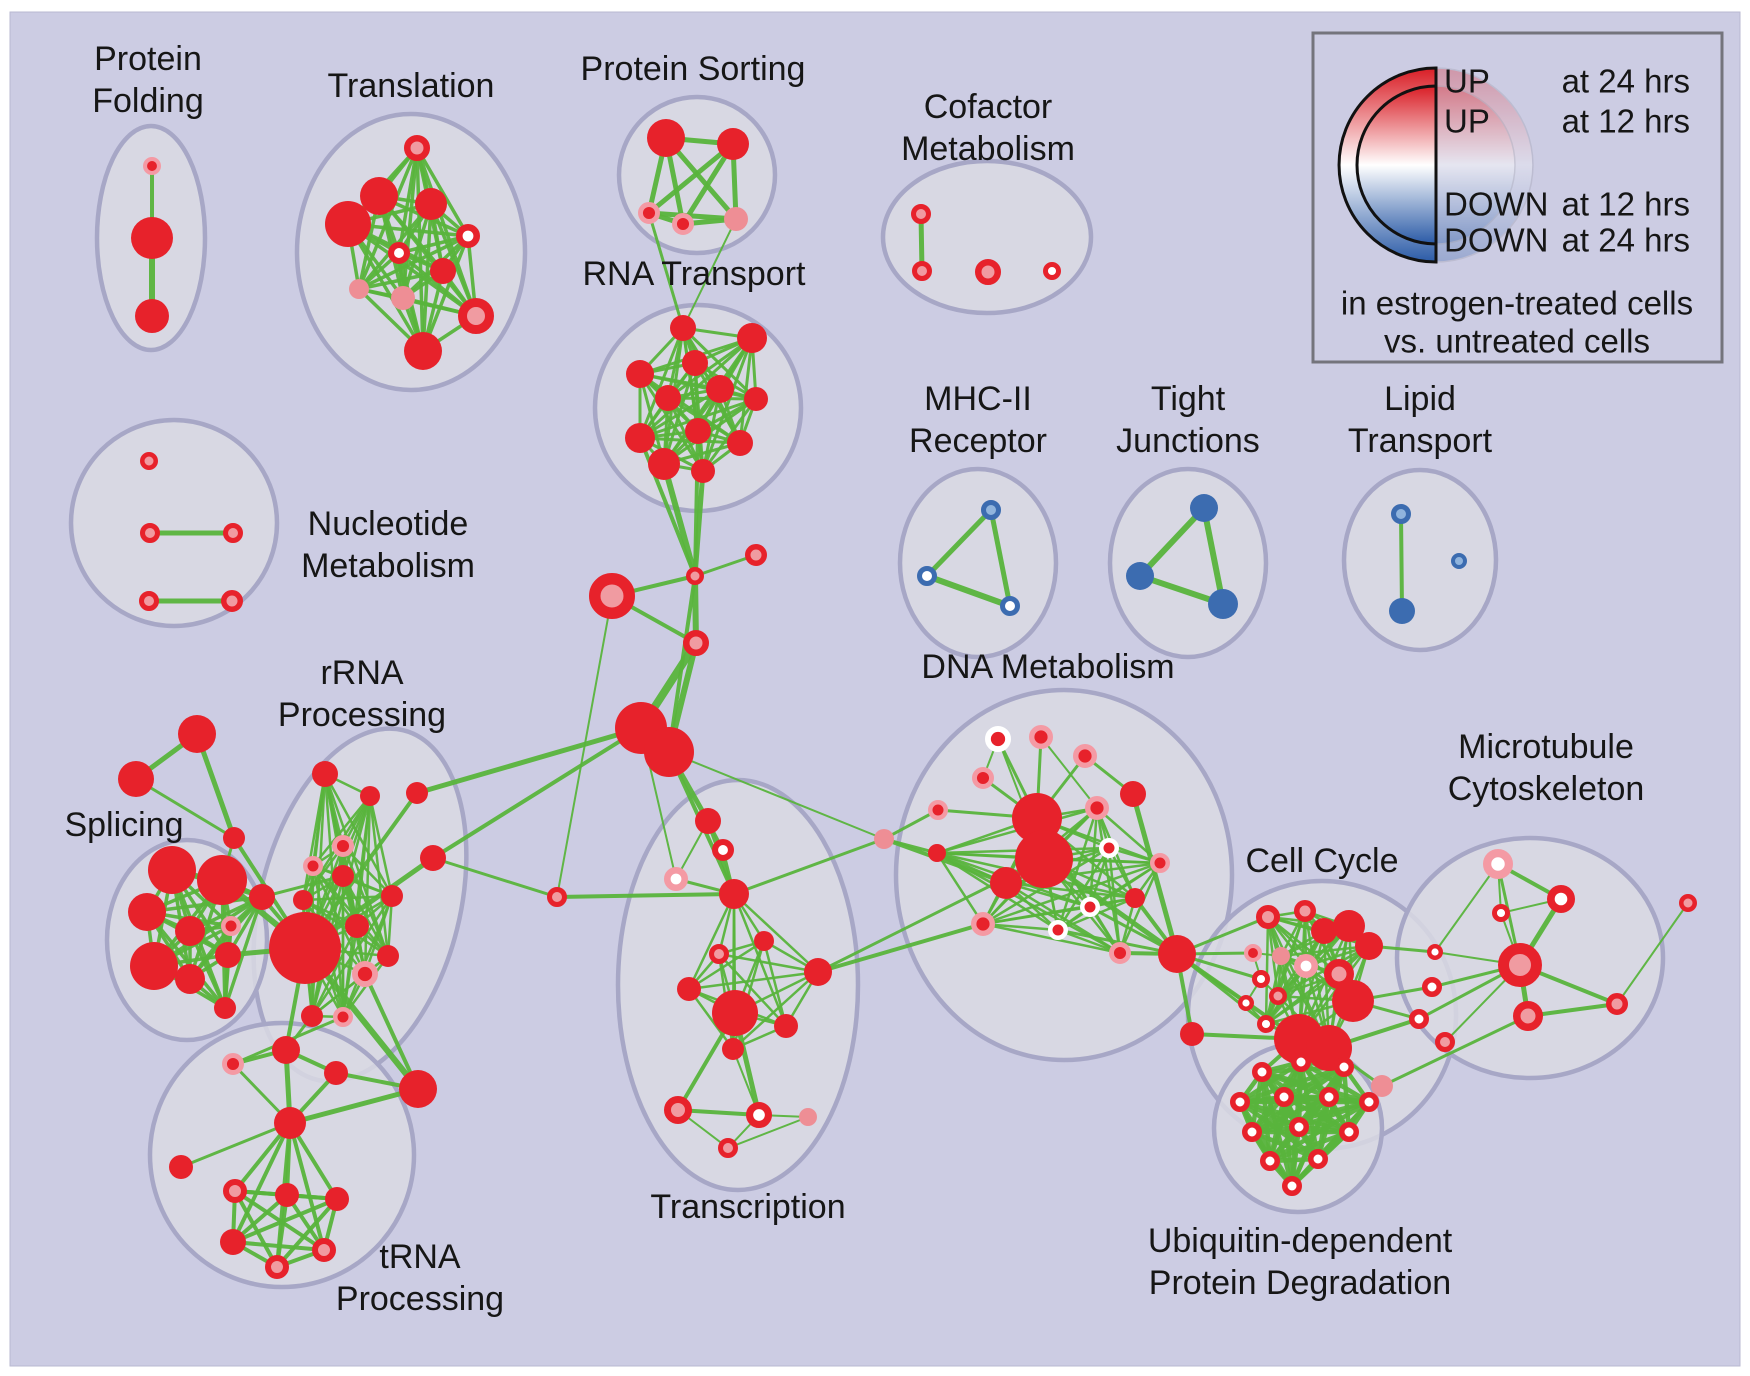  I want to click on node-sl6, so click(154, 966).